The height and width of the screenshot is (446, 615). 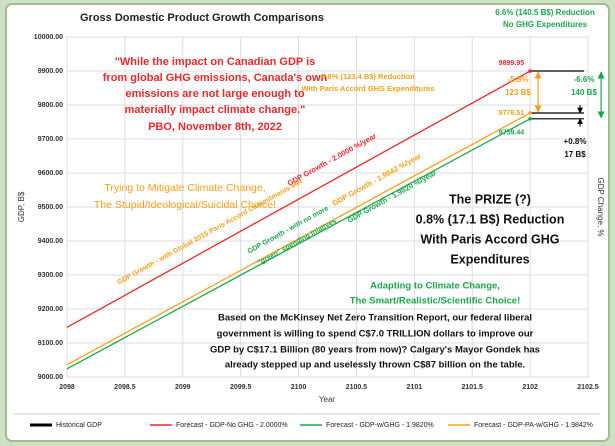 I want to click on annotation: Expenditures, so click(x=489, y=259).